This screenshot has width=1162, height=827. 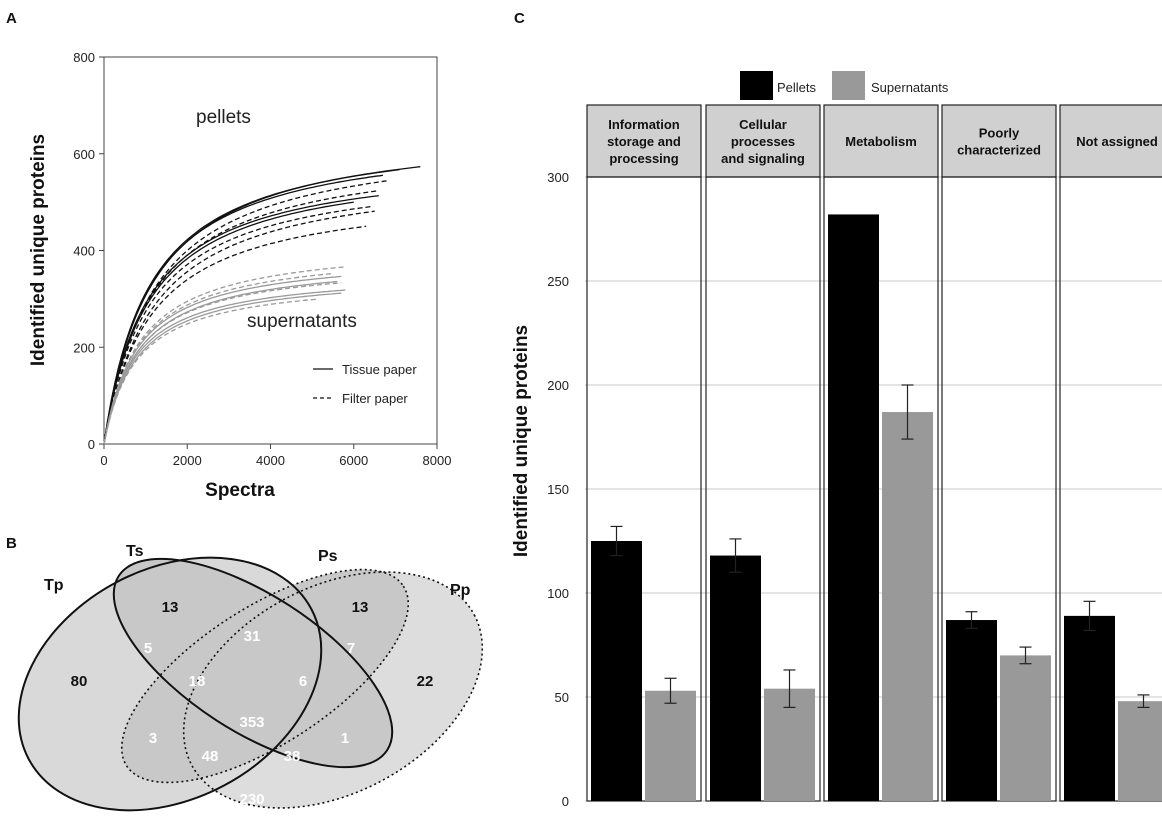 I want to click on venn-fill-ps, so click(x=265, y=676).